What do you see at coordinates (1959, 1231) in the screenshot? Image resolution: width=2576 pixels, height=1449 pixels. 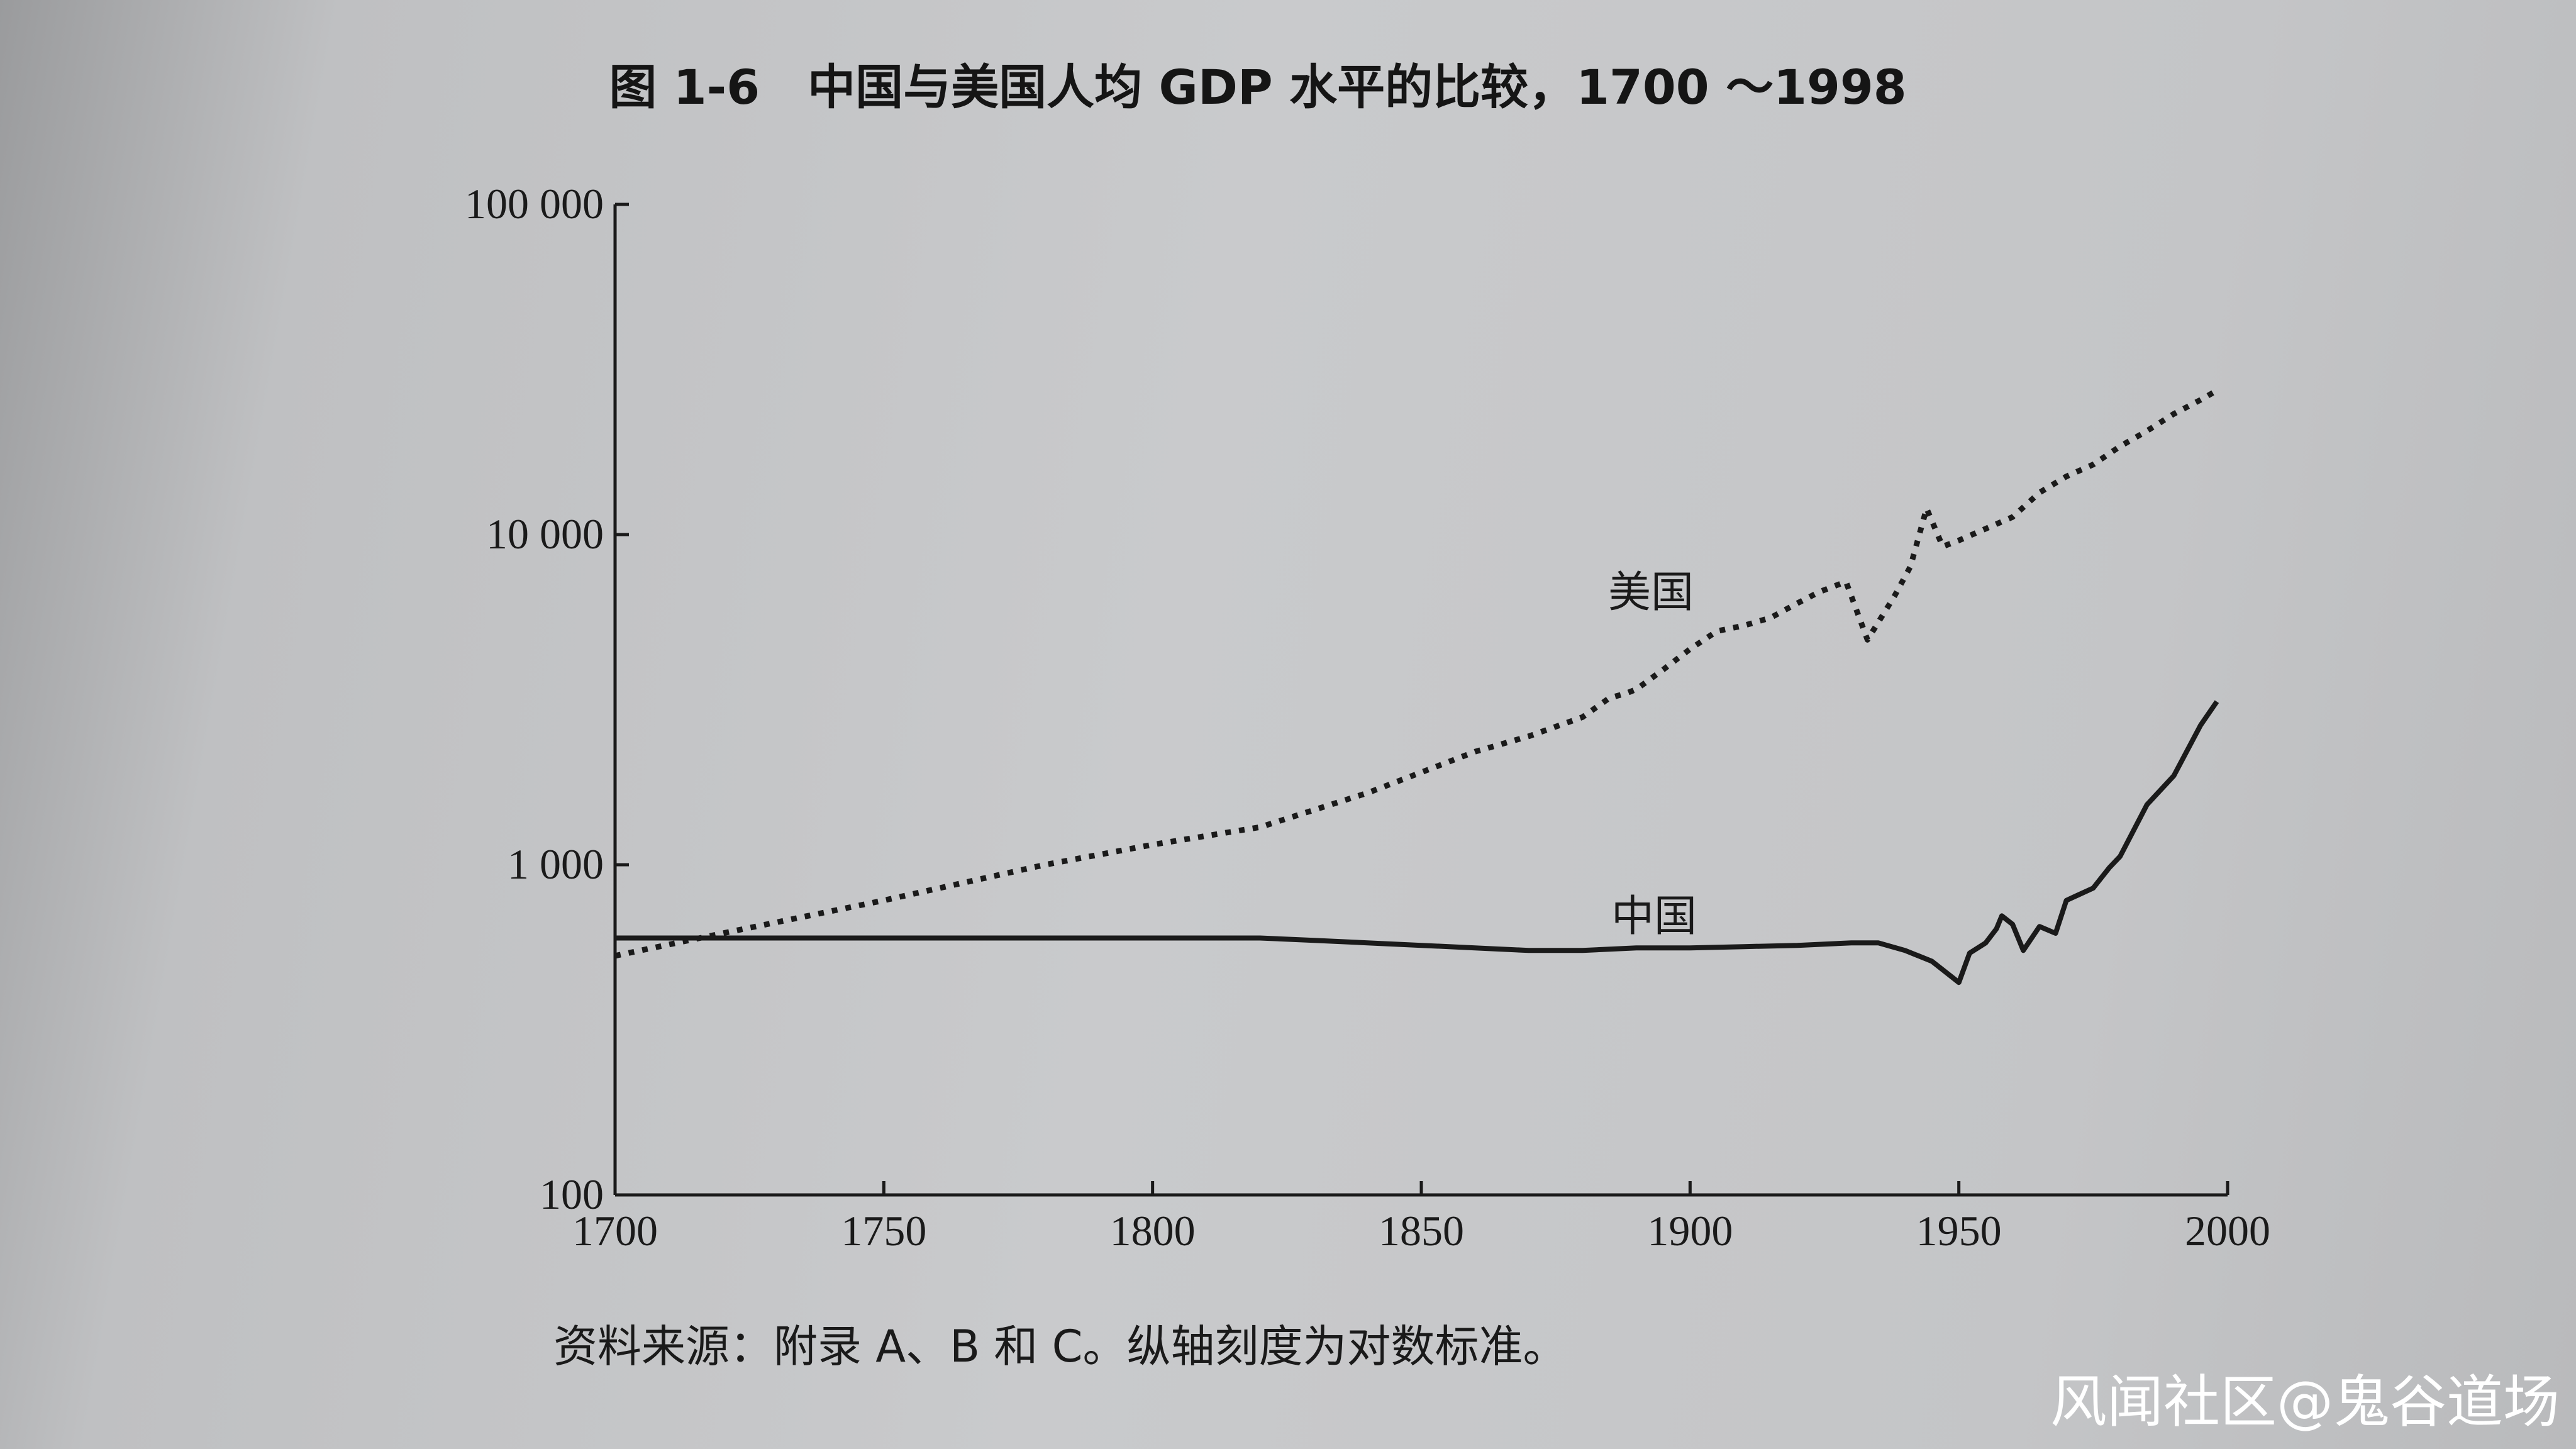 I see `x-tick-label-1950: 1950` at bounding box center [1959, 1231].